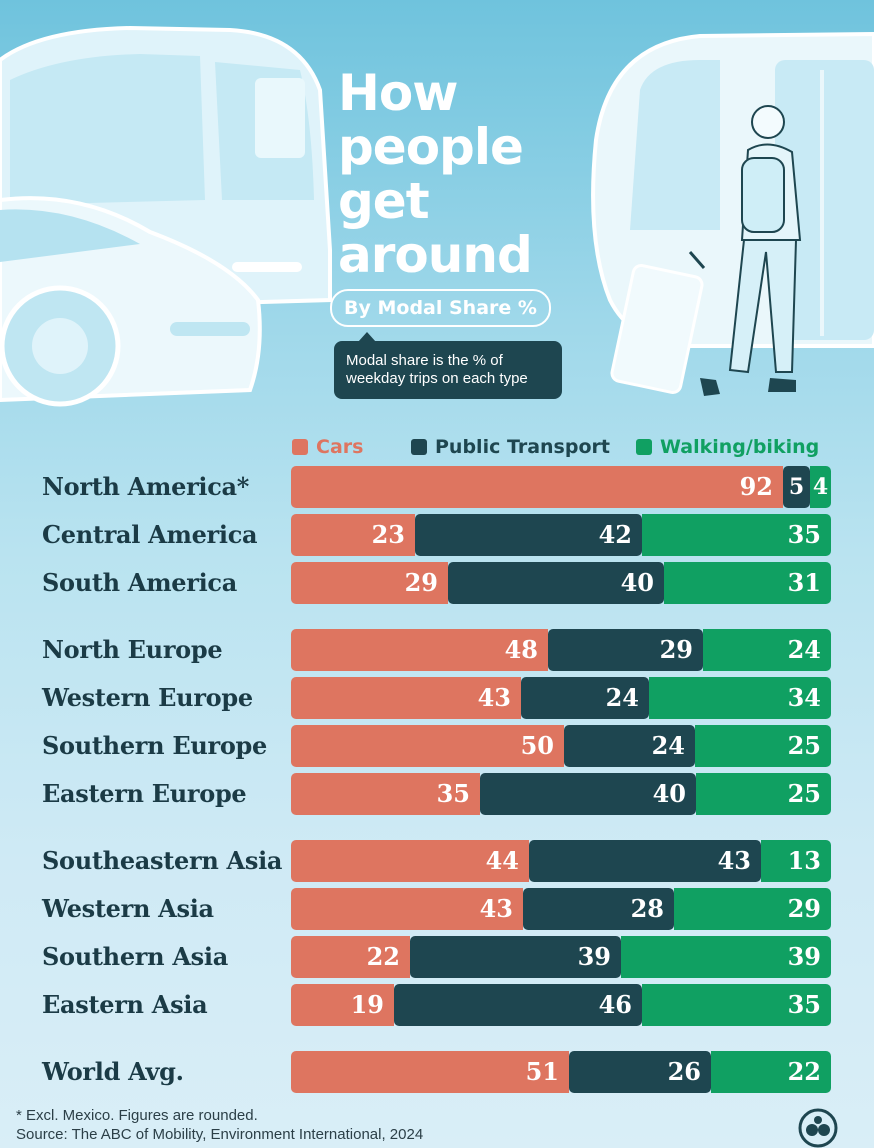  Describe the element at coordinates (669, 793) in the screenshot. I see `value-label-public-transport-eastern-europe: 40` at that location.